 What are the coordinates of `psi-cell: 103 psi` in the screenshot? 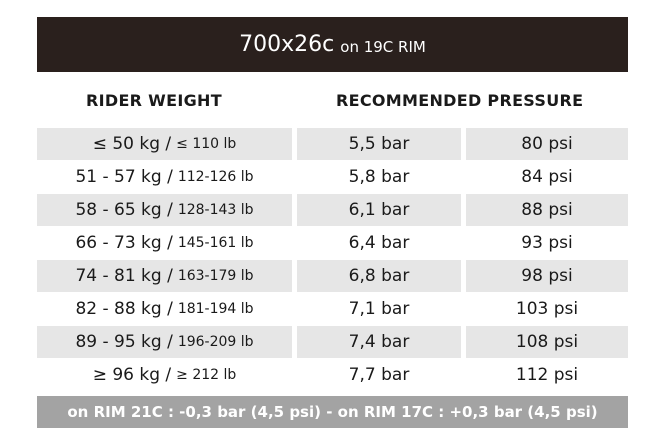 It's located at (547, 309).